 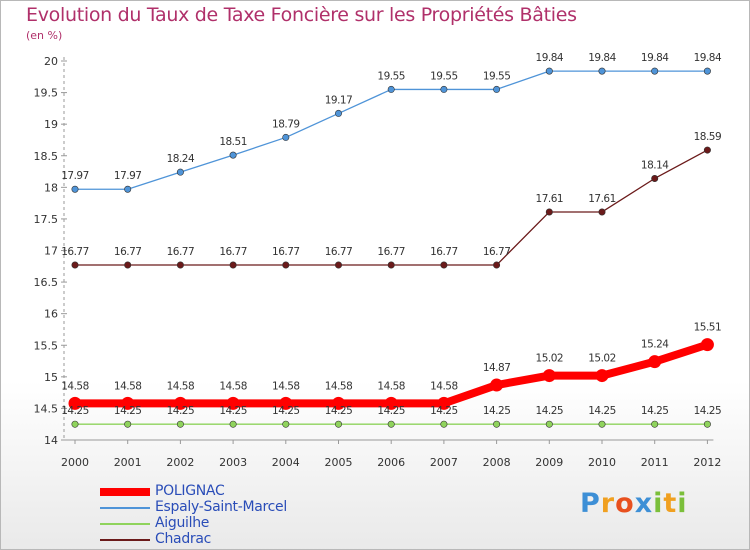 What do you see at coordinates (655, 345) in the screenshot?
I see `data-label: 15.24` at bounding box center [655, 345].